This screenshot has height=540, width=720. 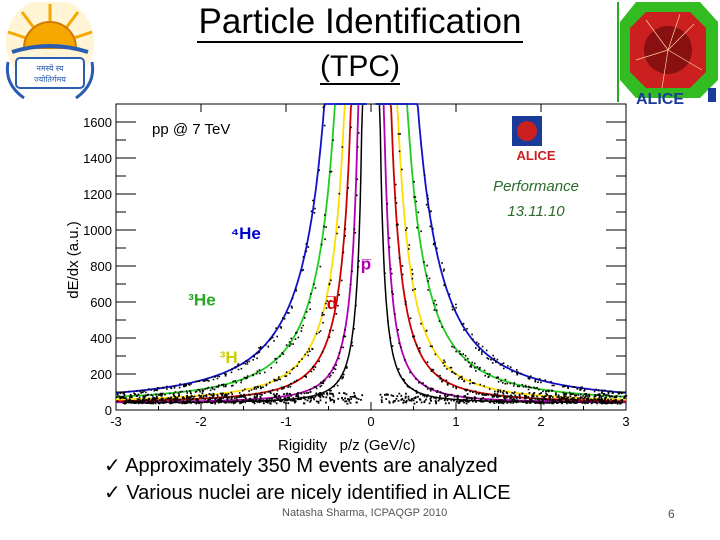 What do you see at coordinates (660, 99) in the screenshot?
I see `alice-logo-text: ALICE` at bounding box center [660, 99].